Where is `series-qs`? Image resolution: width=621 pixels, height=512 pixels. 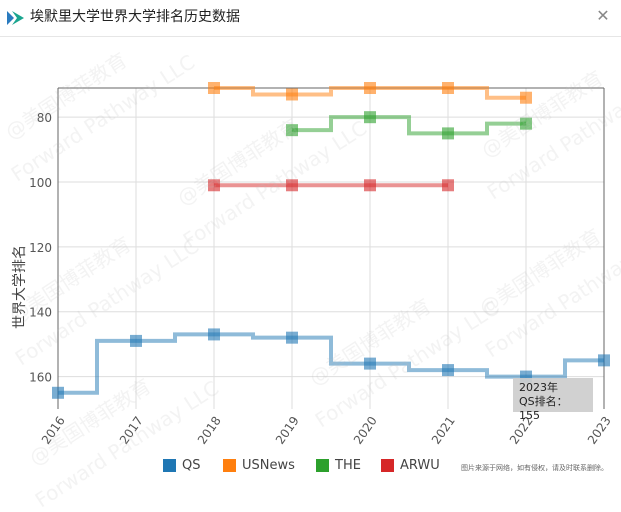
series-qs is located at coordinates (331, 363).